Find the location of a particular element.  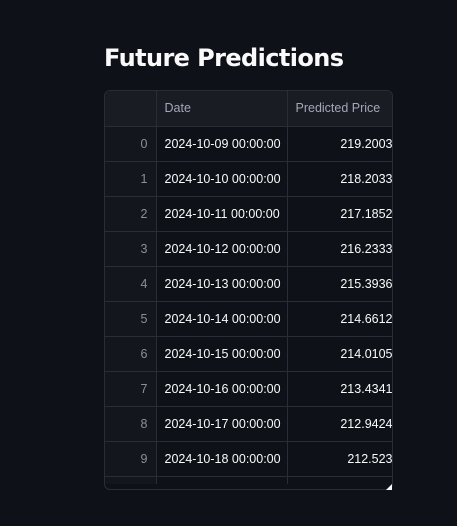

table-row: 3 2024-10-12 00:00:00 216.2333 is located at coordinates (248, 249).